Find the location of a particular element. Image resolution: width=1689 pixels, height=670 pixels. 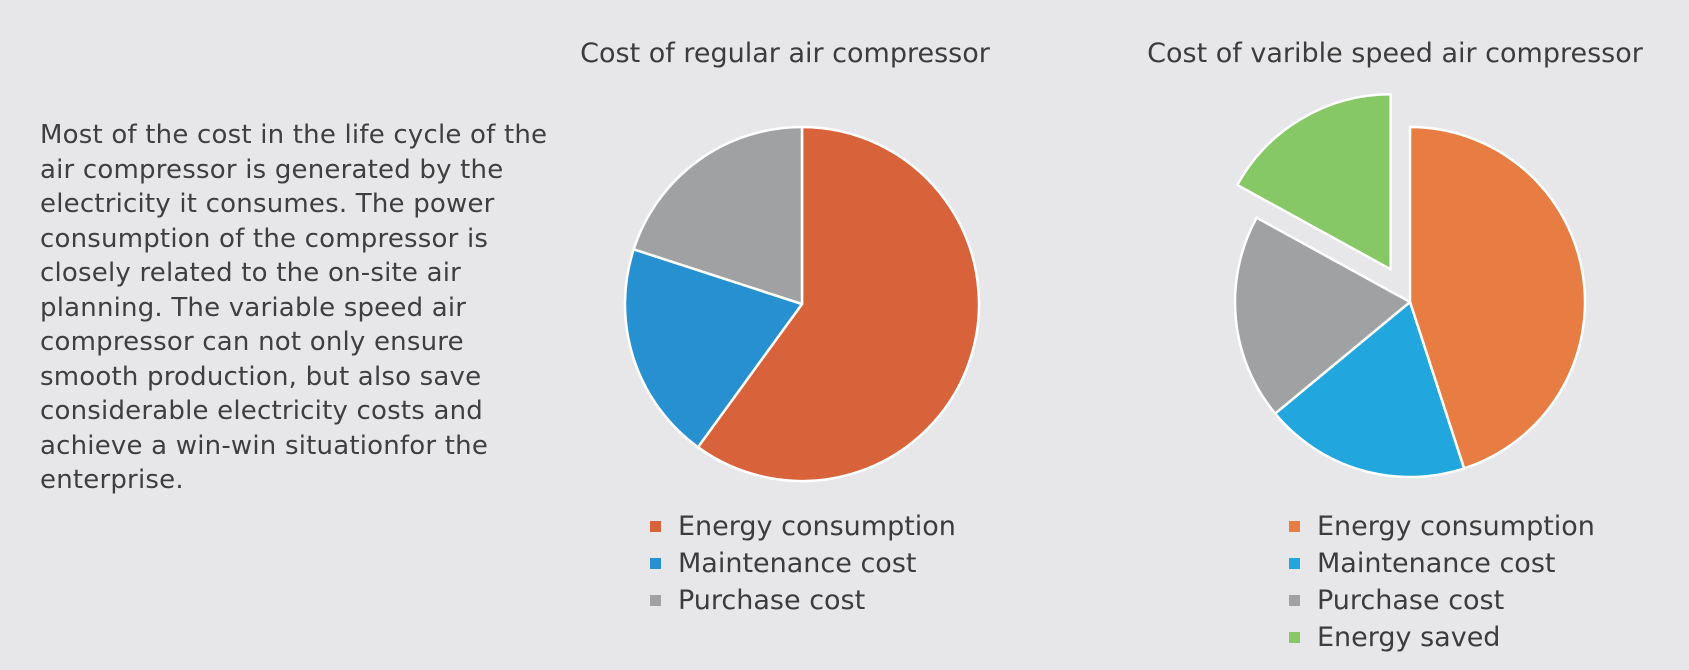

legend-item-energy-saved: Energy saved is located at coordinates (1442, 637).